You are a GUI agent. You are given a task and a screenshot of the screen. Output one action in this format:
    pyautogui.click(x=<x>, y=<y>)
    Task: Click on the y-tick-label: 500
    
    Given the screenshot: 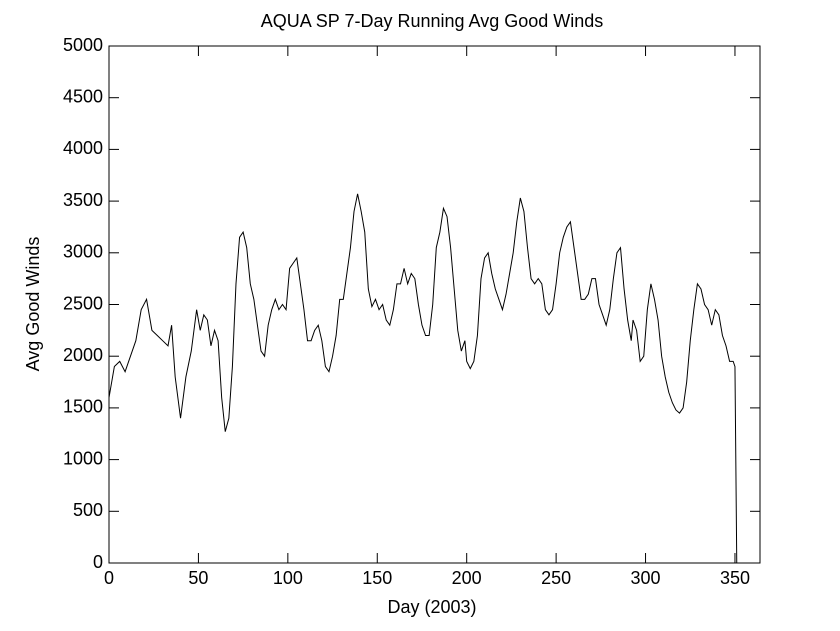 What is the action you would take?
    pyautogui.click(x=88, y=510)
    